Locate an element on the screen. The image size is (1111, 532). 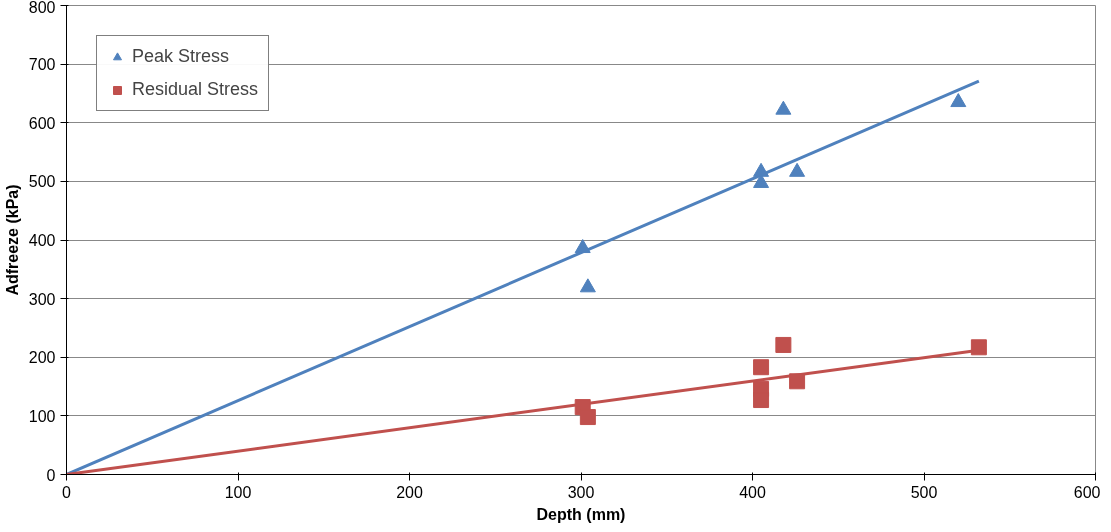
x-tick-label: 600 is located at coordinates (1087, 492).